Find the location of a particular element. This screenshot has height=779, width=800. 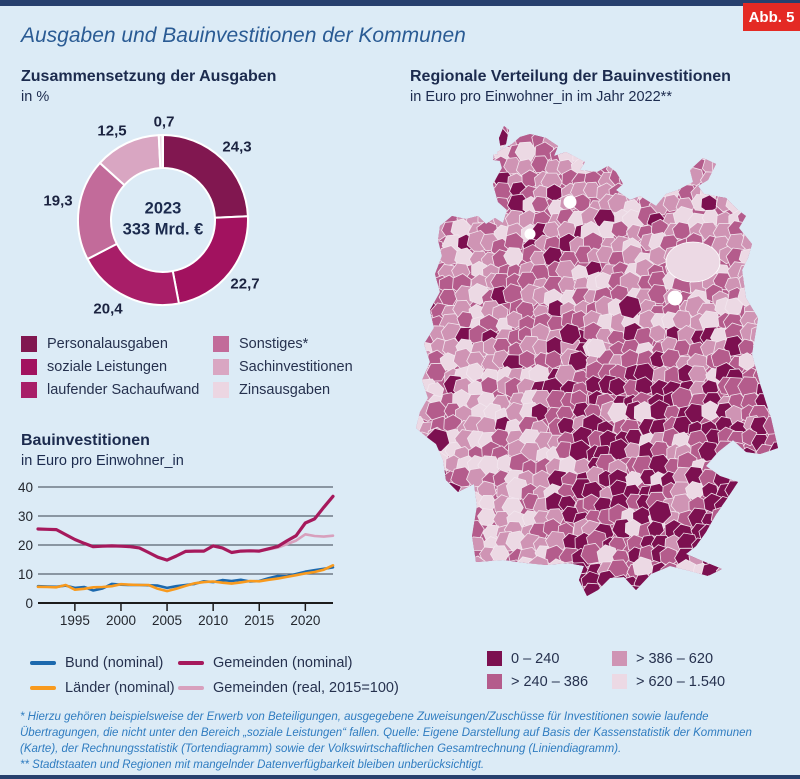

svg-text: 10 is located at coordinates (25, 574).